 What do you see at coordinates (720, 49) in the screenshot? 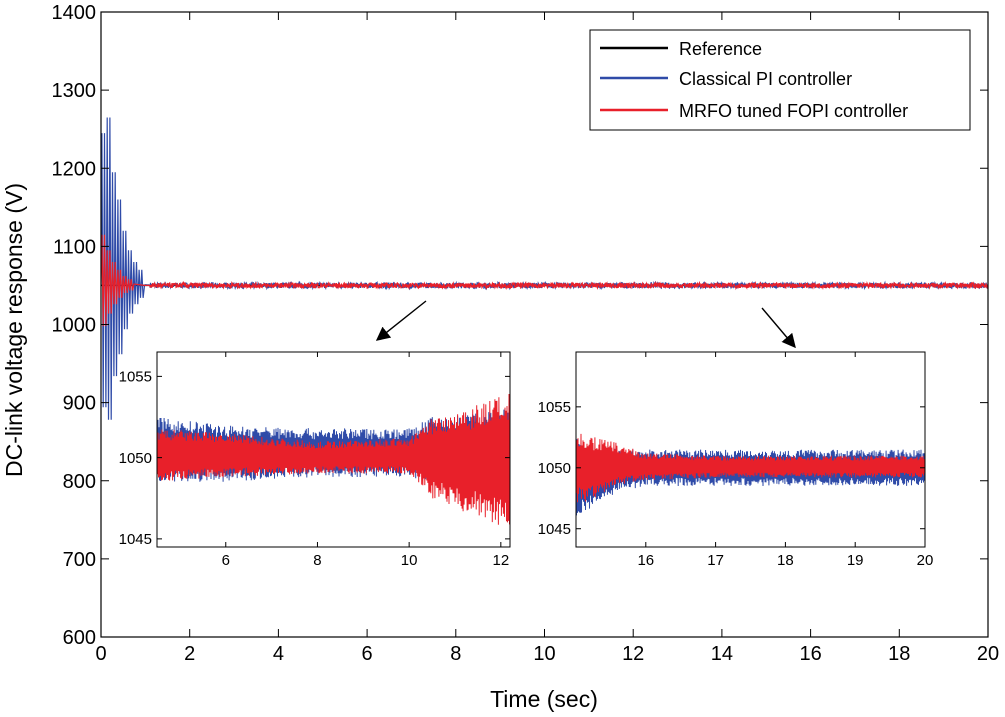
I see `legend-label-reference: Reference` at bounding box center [720, 49].